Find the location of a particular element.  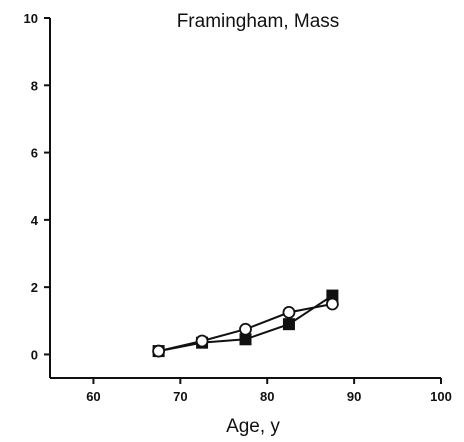

x-ticks: 60 70 80 90 100 is located at coordinates (269, 391).